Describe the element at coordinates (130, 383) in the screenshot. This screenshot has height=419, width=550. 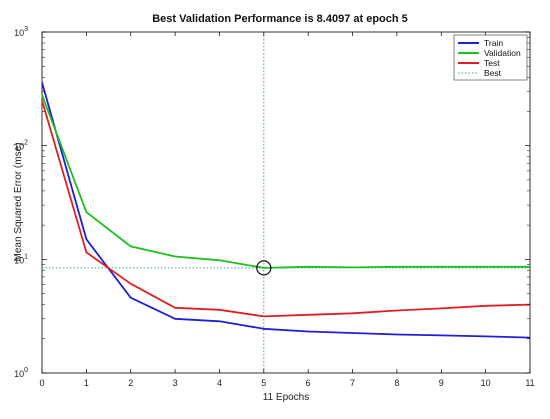
I see `x-tick-label: 2` at that location.